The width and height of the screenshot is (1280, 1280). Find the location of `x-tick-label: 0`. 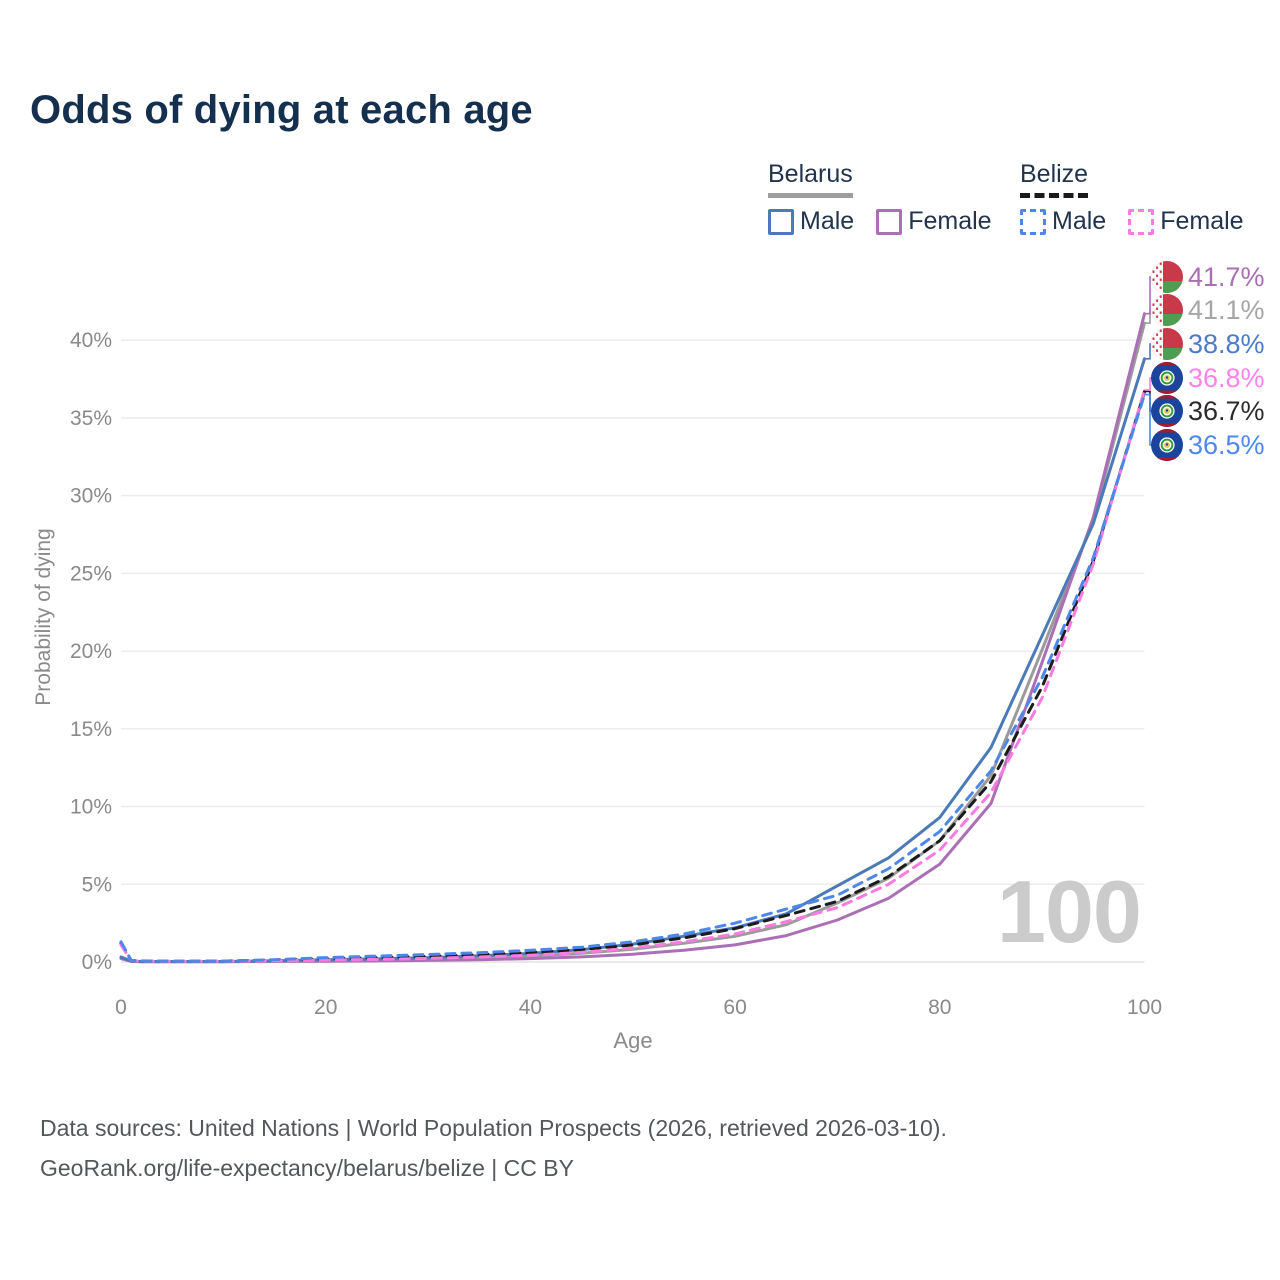

x-tick-label: 0 is located at coordinates (121, 1007).